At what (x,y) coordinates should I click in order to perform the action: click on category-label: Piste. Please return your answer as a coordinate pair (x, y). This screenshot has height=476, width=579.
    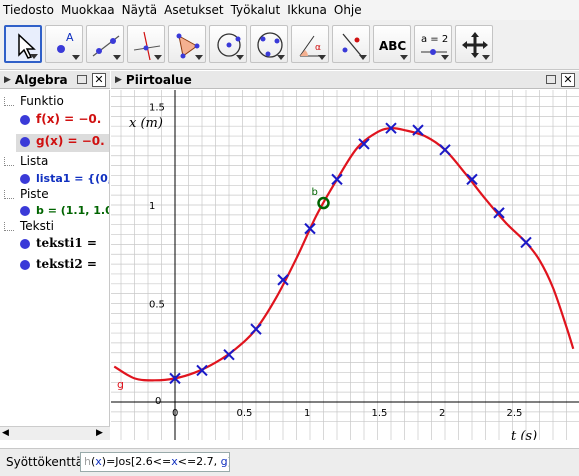
    Looking at the image, I should click on (34, 194).